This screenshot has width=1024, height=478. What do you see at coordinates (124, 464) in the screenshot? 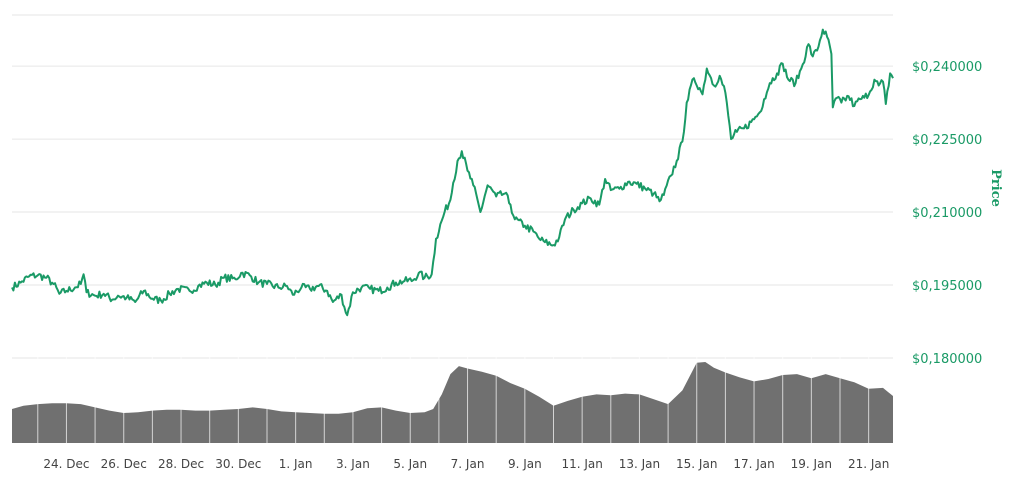
I see `x-tick-label: 26. Dec` at bounding box center [124, 464].